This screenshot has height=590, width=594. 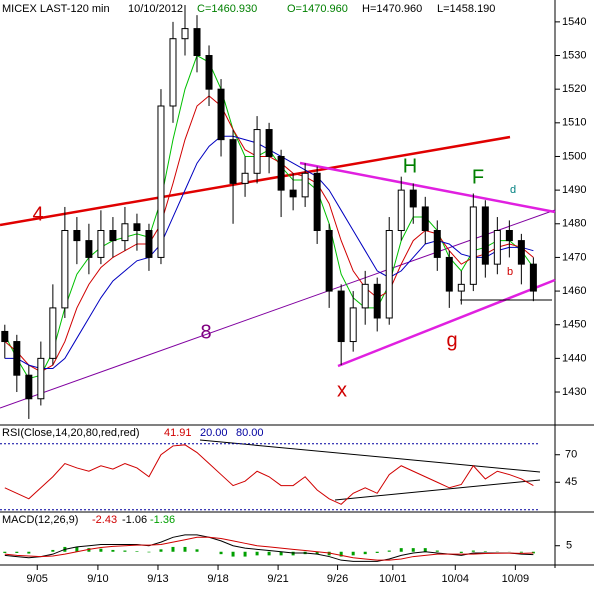 What do you see at coordinates (510, 272) in the screenshot?
I see `annotation: b` at bounding box center [510, 272].